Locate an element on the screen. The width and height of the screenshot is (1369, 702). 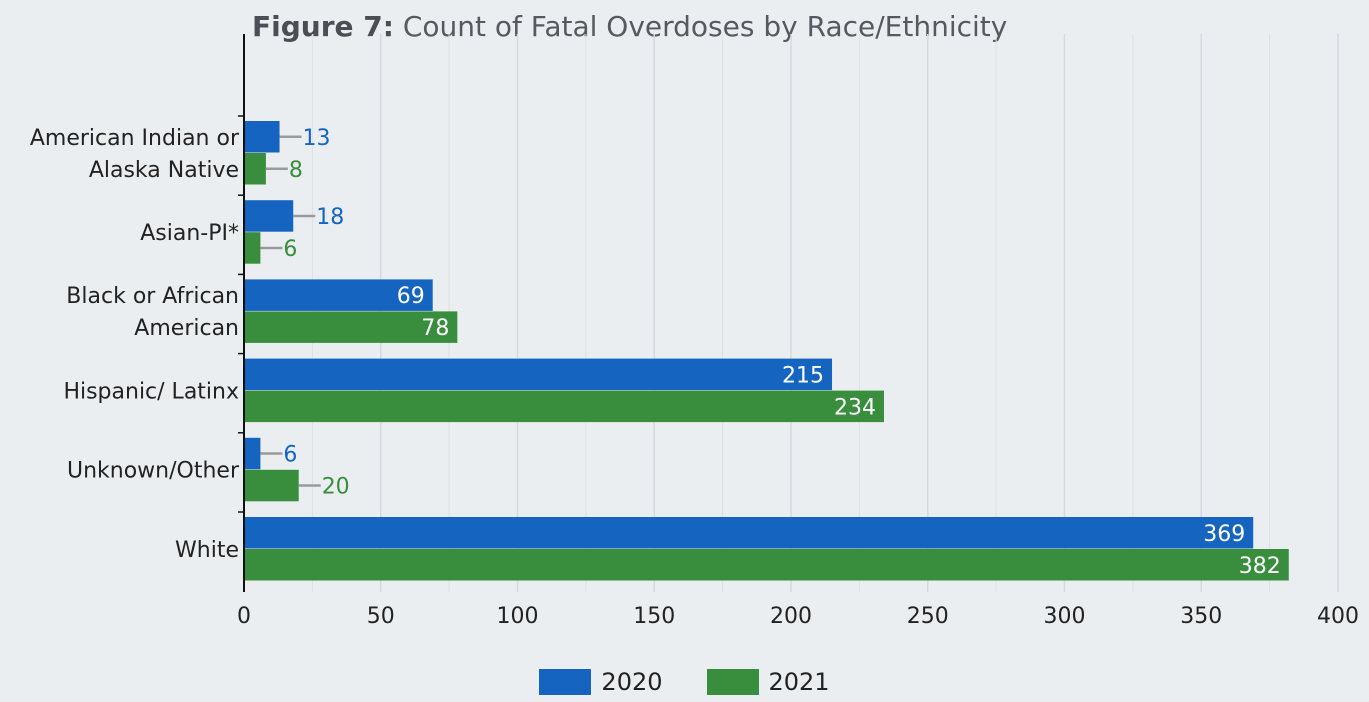
legend-label: 2021 is located at coordinates (799, 682).